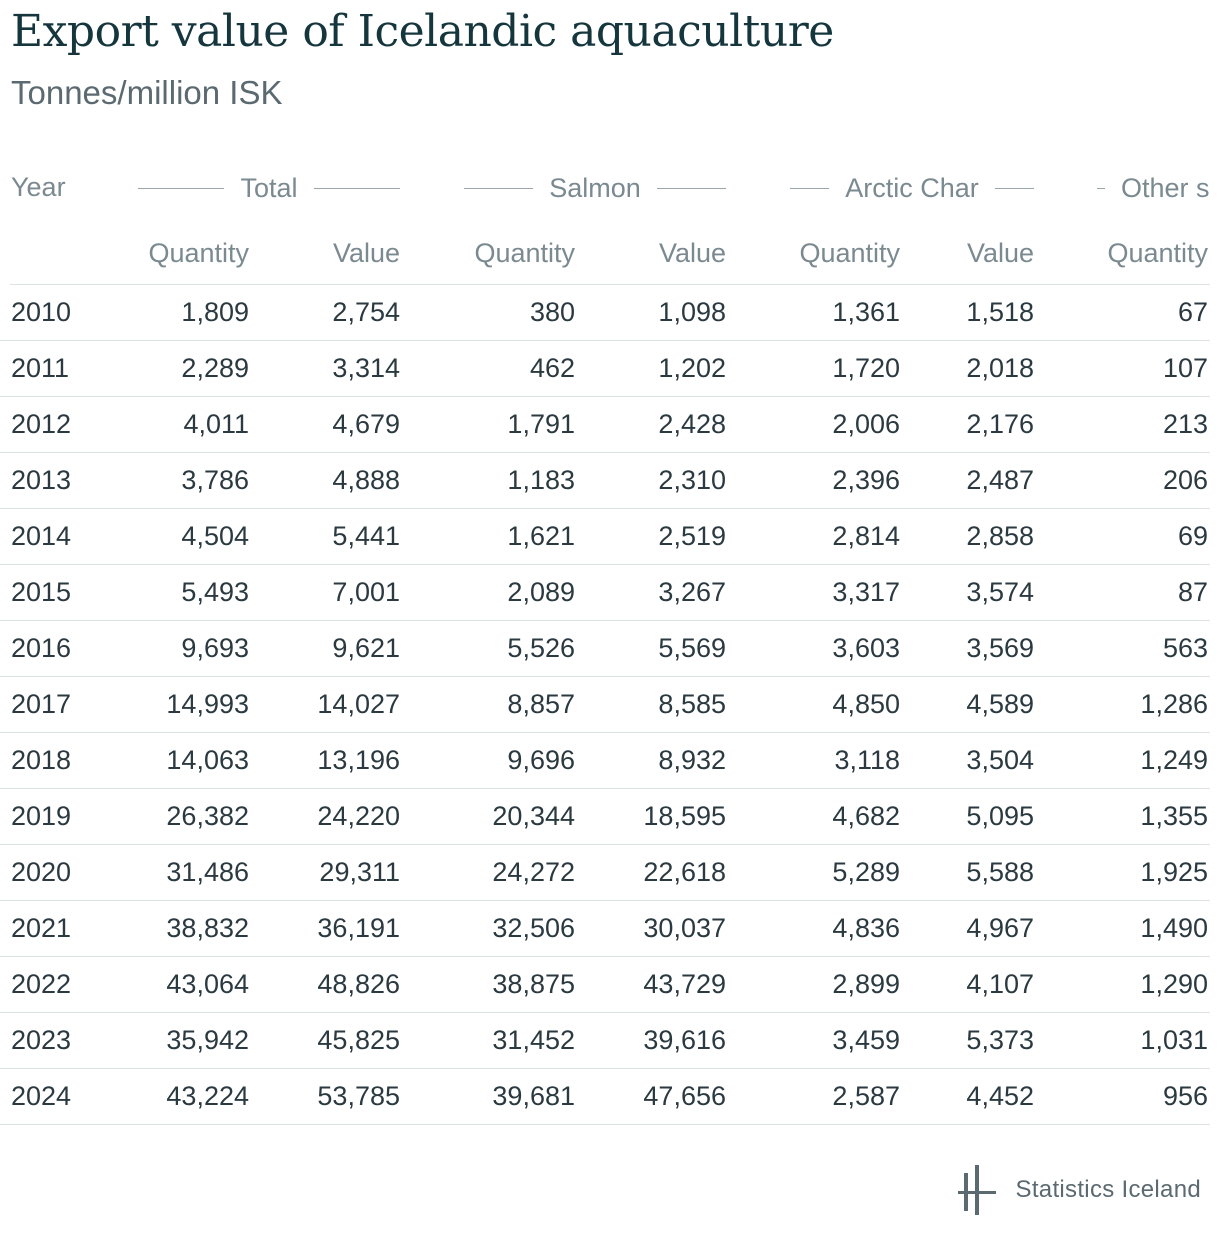 The width and height of the screenshot is (1220, 1242). Describe the element at coordinates (41, 1040) in the screenshot. I see `year-cell: 2023` at that location.